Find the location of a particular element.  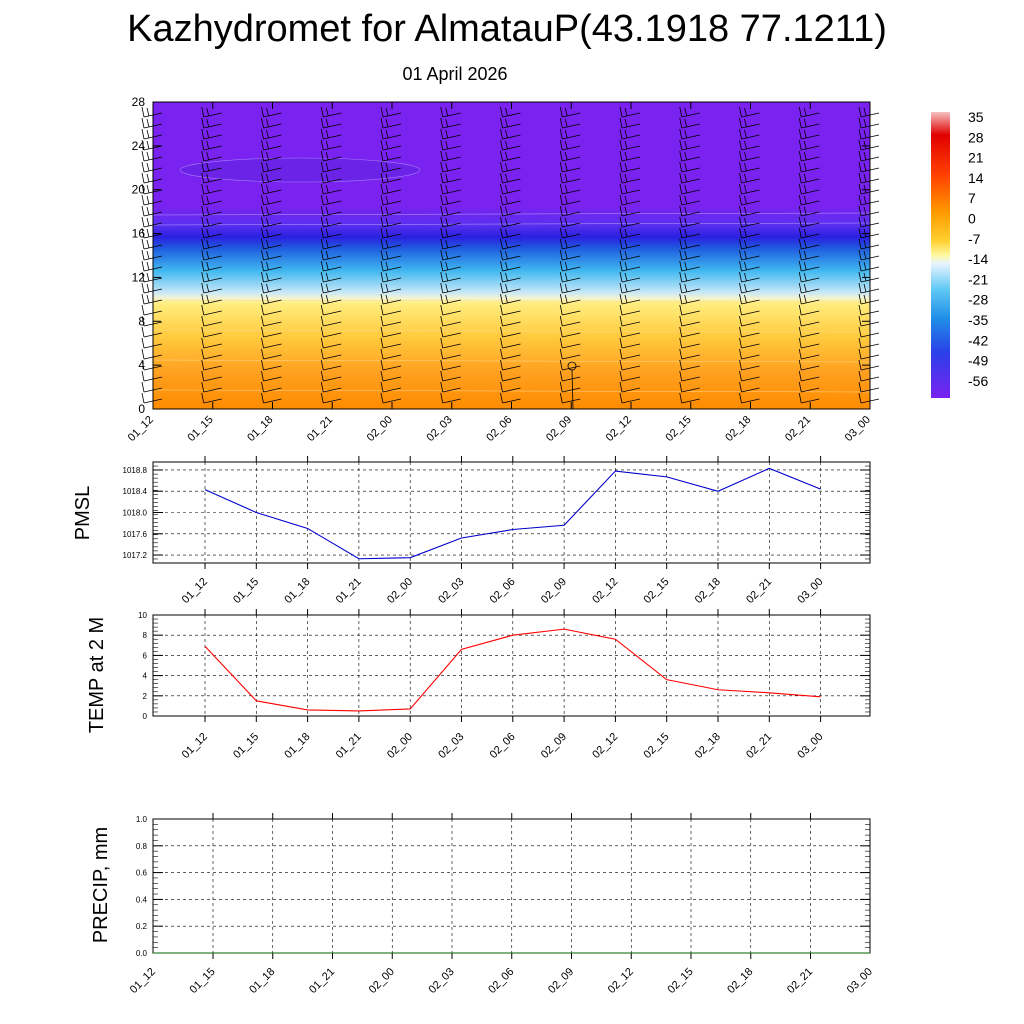

colorbar-label: -21 is located at coordinates (978, 279).